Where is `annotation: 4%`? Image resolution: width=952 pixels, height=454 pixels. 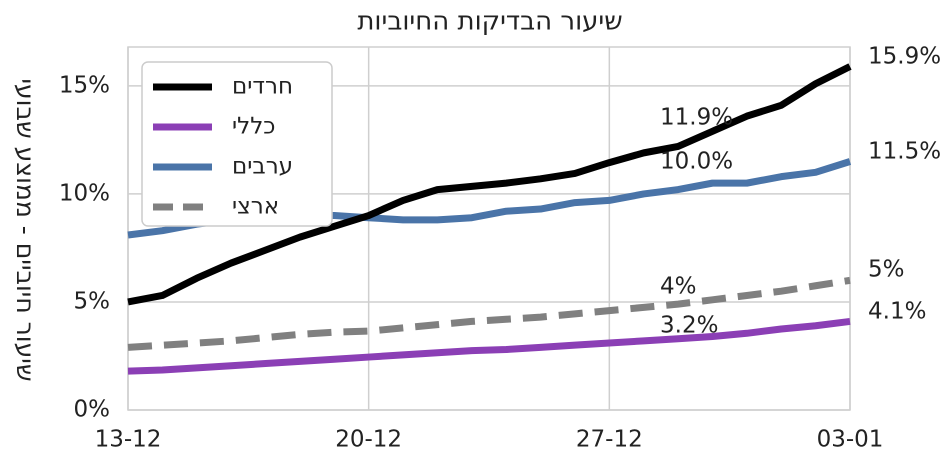 annotation: 4% is located at coordinates (678, 287).